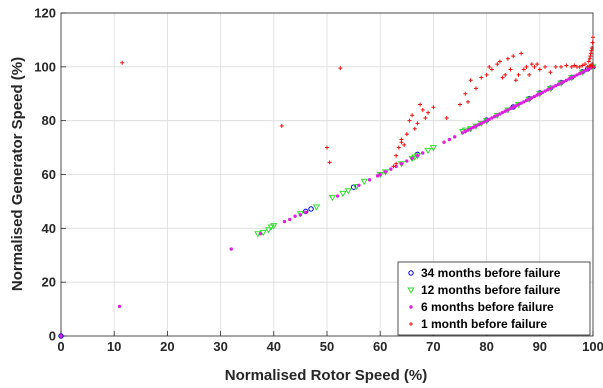  What do you see at coordinates (49, 174) in the screenshot?
I see `y-tick-label: 60` at bounding box center [49, 174].